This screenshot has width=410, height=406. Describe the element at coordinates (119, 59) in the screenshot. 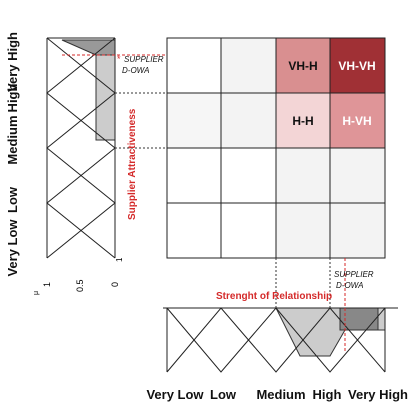

I see `owa-star: *` at that location.